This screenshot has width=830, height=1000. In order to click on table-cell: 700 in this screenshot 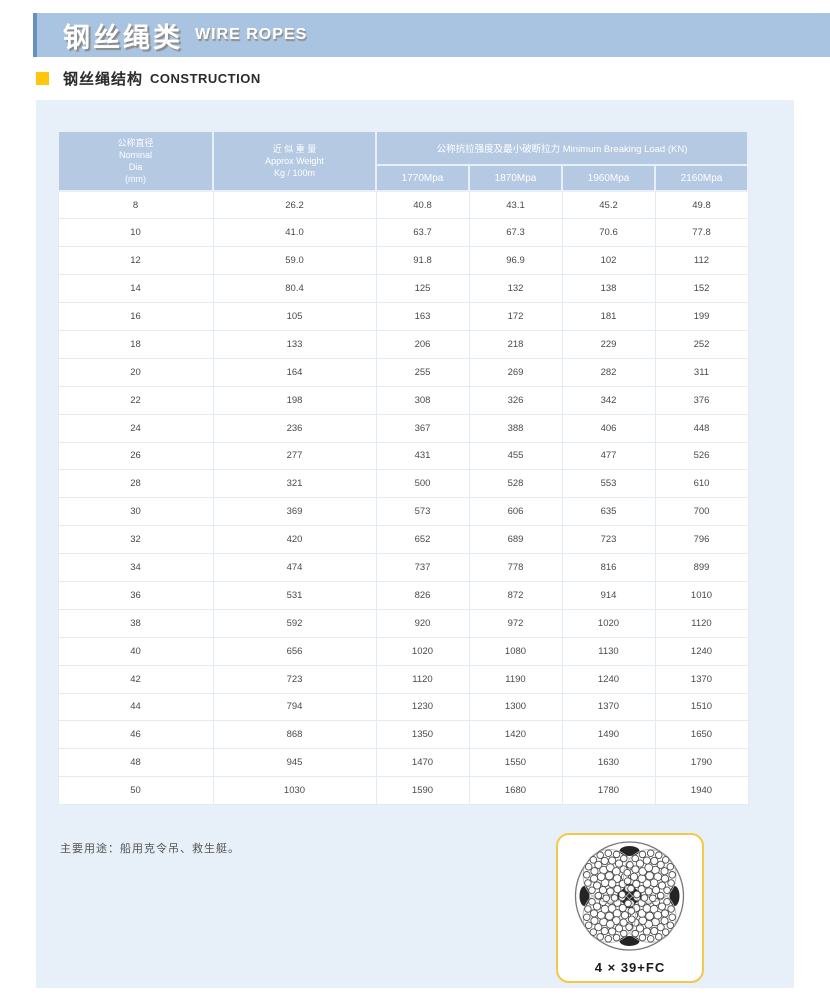, I will do `click(701, 512)`.